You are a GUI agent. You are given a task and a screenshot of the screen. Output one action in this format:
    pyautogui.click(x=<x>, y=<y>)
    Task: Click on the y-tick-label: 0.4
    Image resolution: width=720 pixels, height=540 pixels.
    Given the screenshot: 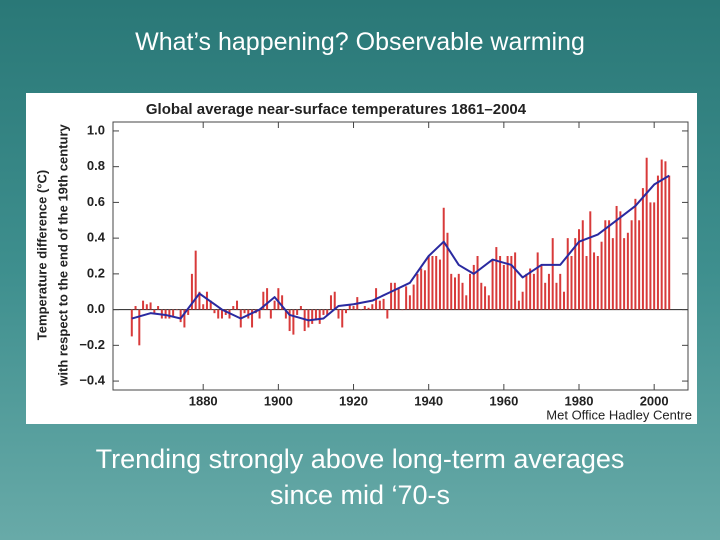 What is the action you would take?
    pyautogui.click(x=96, y=237)
    